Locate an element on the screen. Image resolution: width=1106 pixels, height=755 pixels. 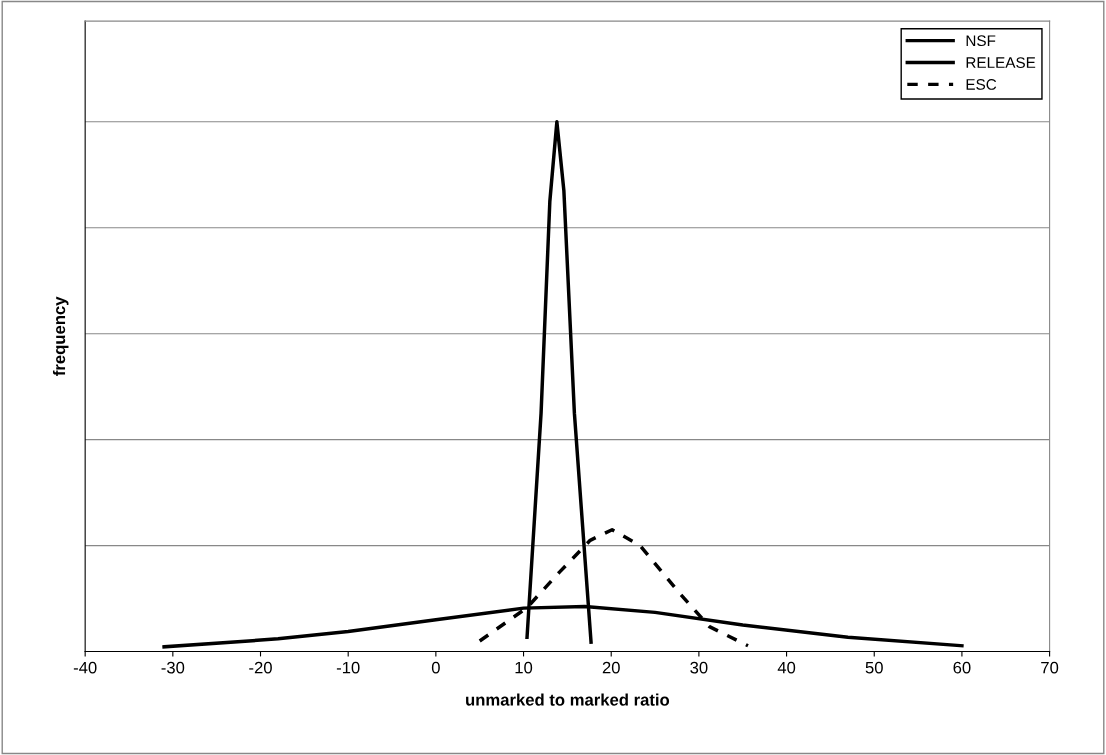
x-tick-label: 20 is located at coordinates (611, 667).